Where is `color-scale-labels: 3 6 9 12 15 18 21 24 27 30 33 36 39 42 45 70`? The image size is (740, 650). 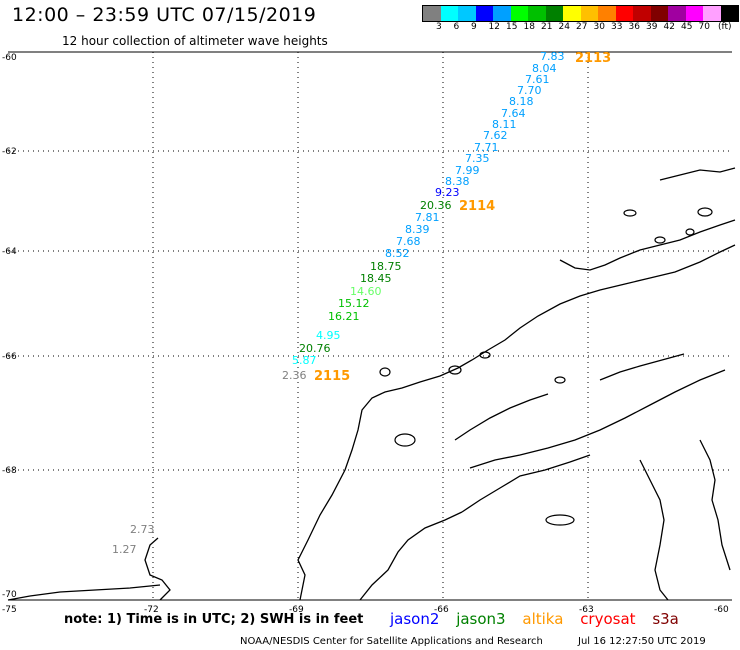
color-scale-labels: 3 6 9 12 15 18 21 24 27 30 33 36 39 42 45 70 is located at coordinates (581, 28).